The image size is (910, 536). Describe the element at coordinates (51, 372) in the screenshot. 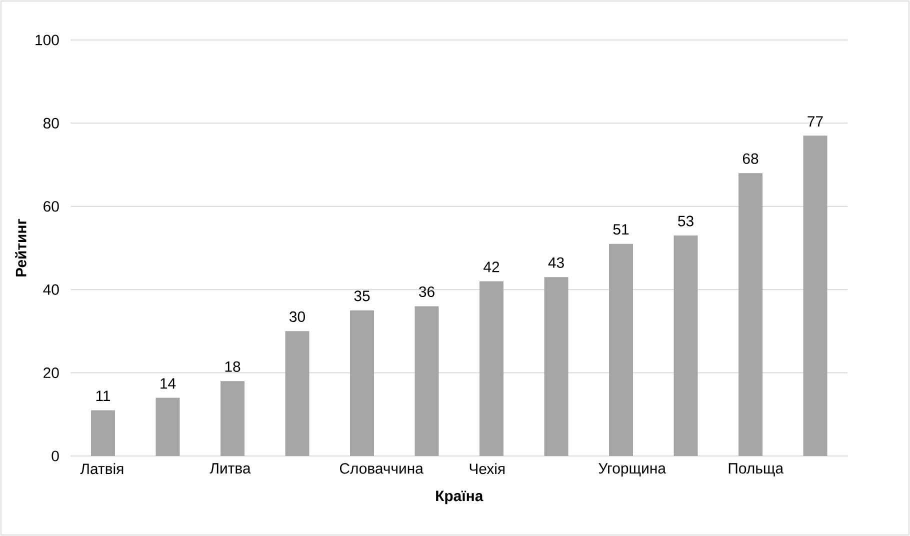

I see `y-tick-label: 20` at that location.